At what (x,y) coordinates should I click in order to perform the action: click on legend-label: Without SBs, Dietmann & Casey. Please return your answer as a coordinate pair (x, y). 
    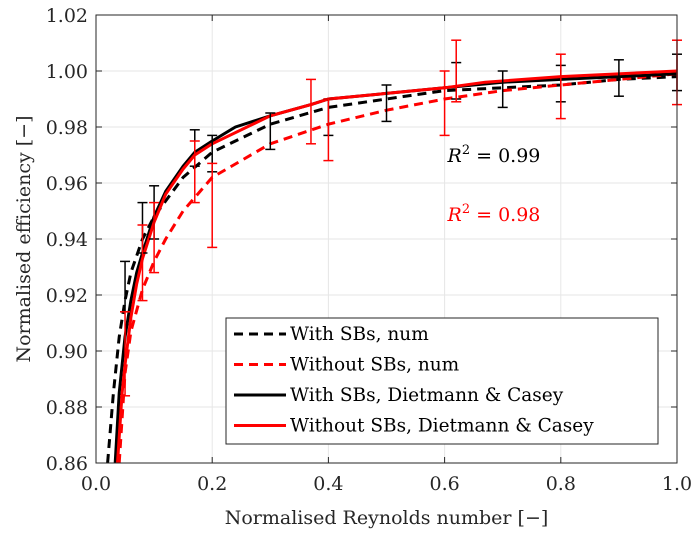
    Looking at the image, I should click on (442, 426).